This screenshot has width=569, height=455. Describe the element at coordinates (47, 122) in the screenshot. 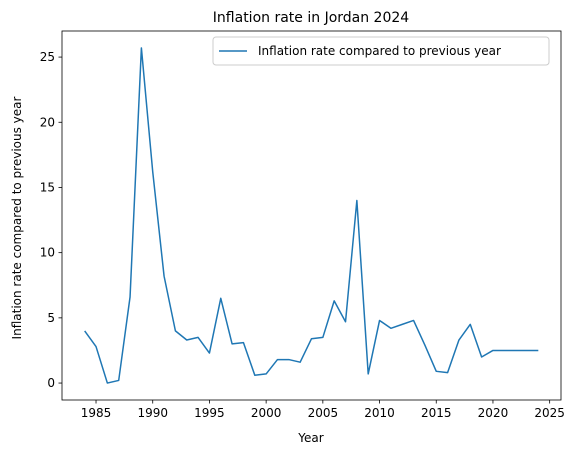

I see `y-tick-label: 20` at that location.